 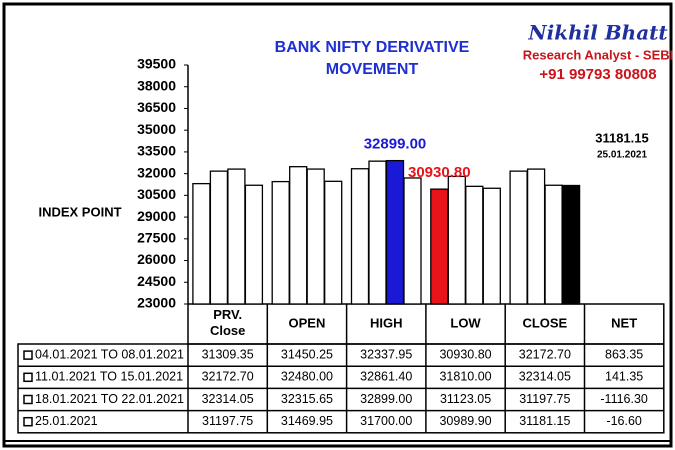 What do you see at coordinates (156, 216) in the screenshot?
I see `y-tick-label: 29000` at bounding box center [156, 216].